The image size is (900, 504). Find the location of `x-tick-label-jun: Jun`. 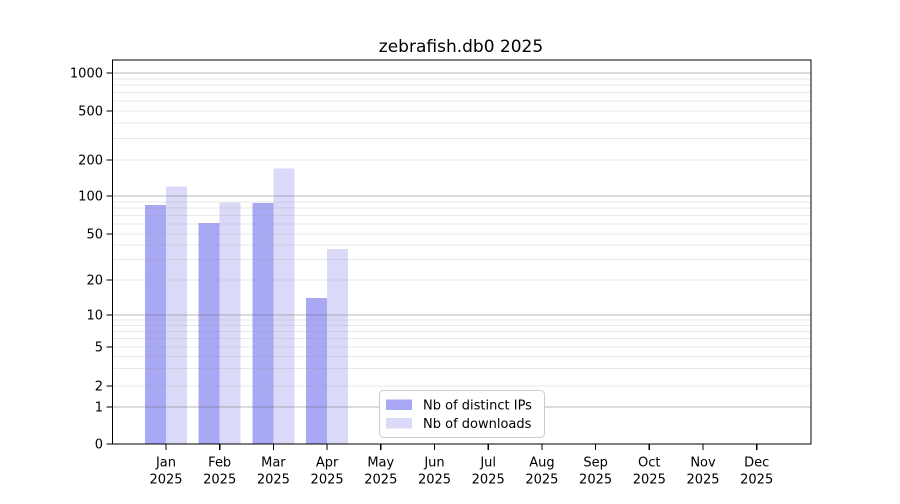

x-tick-label-jun: Jun is located at coordinates (433, 463).